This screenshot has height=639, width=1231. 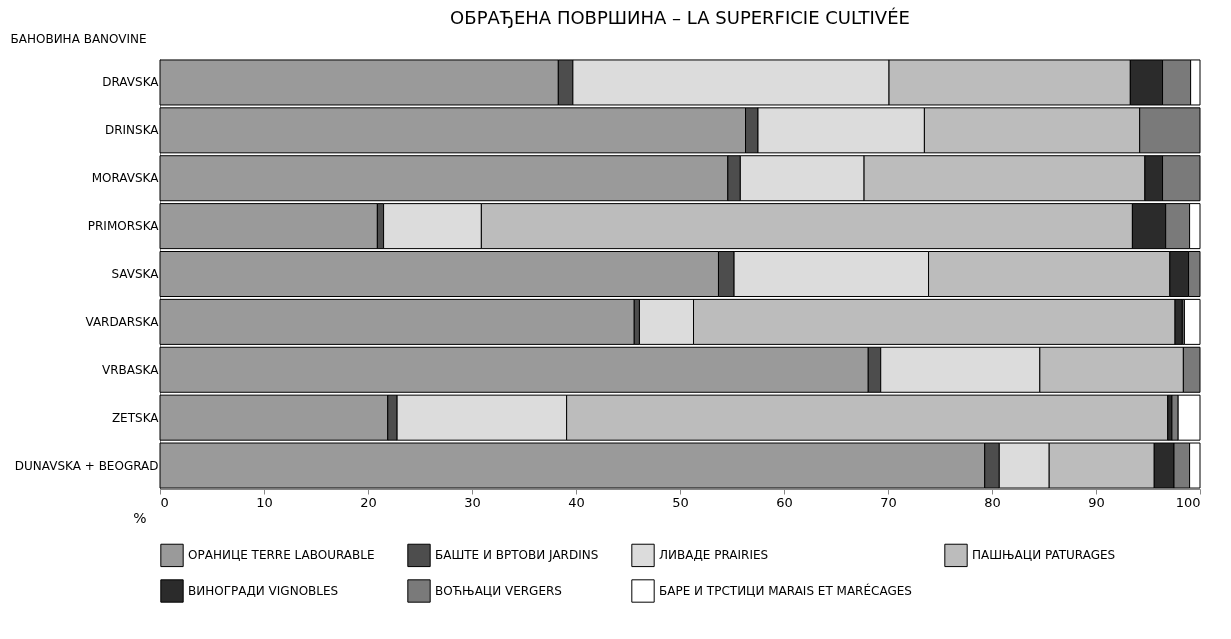 What do you see at coordinates (86, 465) in the screenshot?
I see `y-tick-label: DUNAVSKA + BEOGRAD` at bounding box center [86, 465].